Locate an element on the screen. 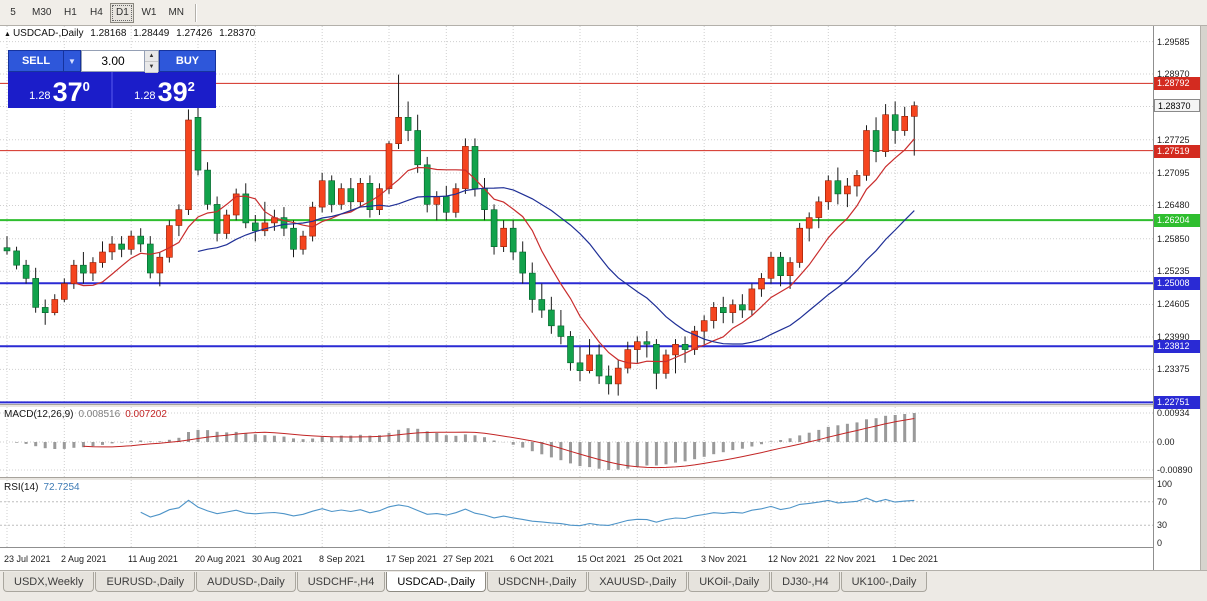  ohlc-low: 1.27426 is located at coordinates (194, 33).